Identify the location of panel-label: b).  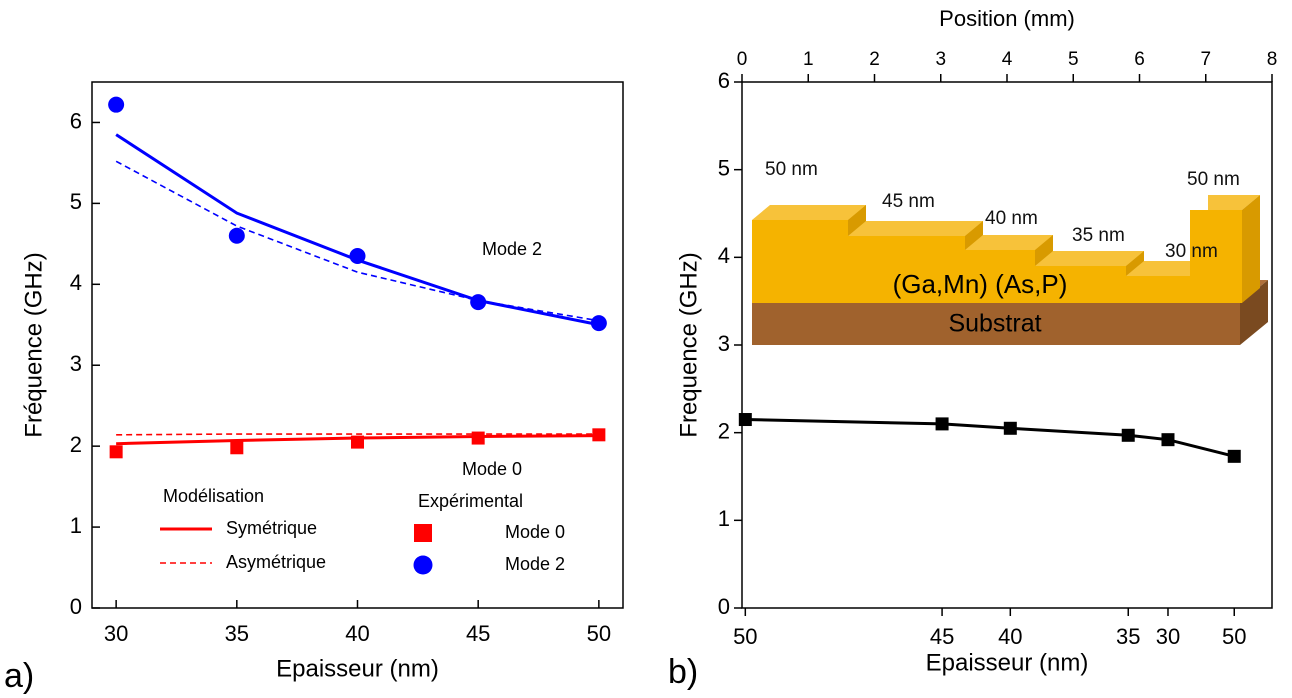
(683, 672).